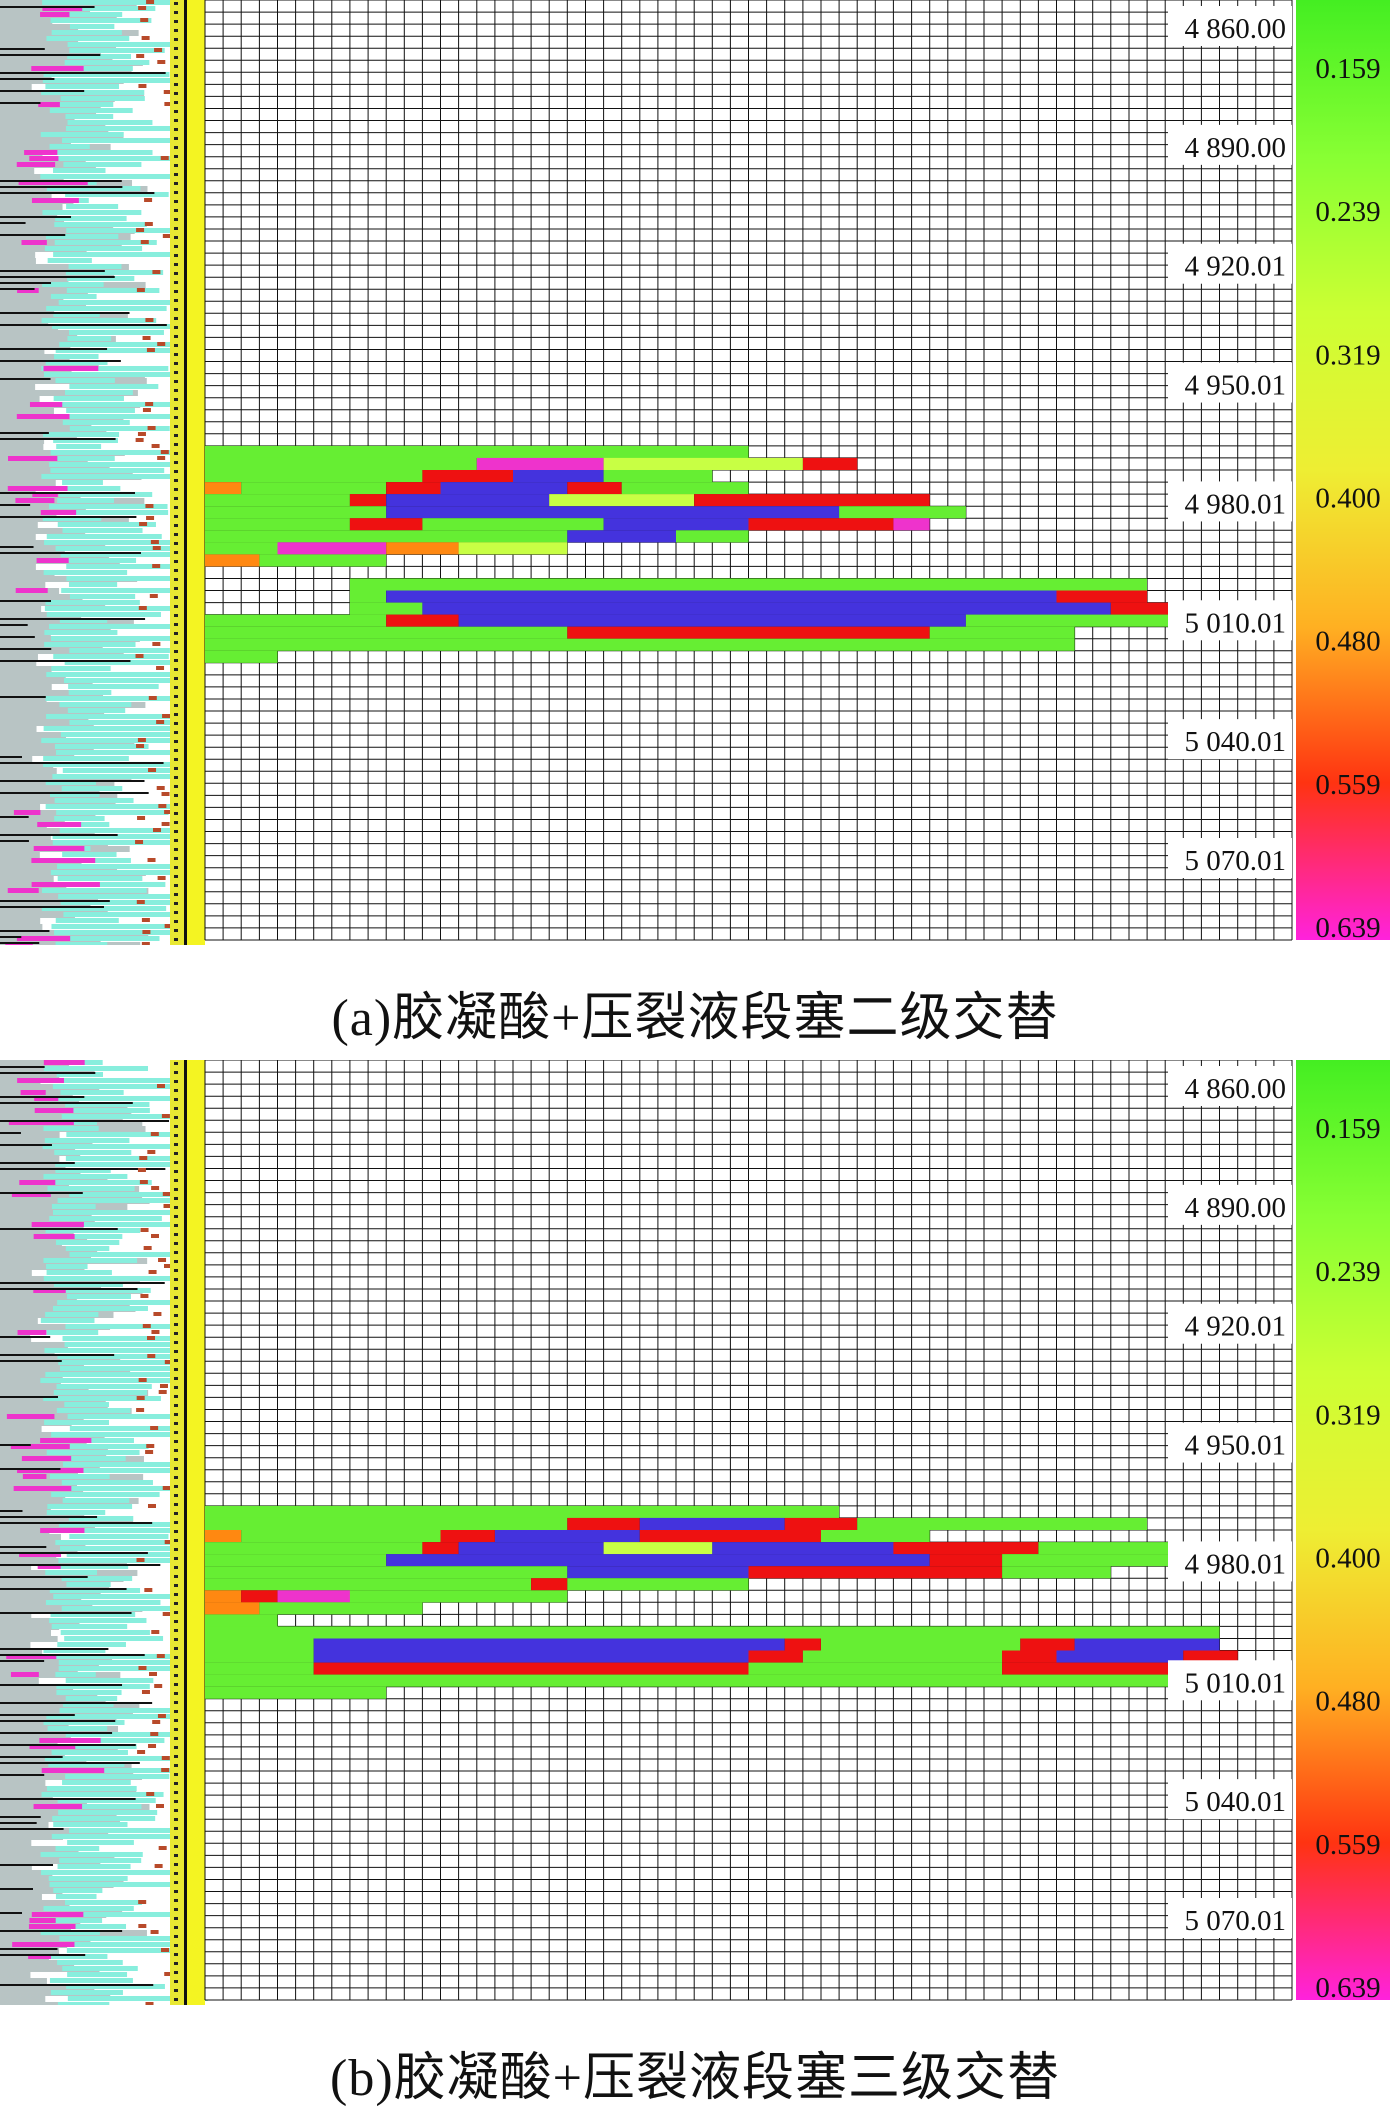 Image resolution: width=1390 pixels, height=2119 pixels. I want to click on depth-label: 5 040.01, so click(1236, 1802).